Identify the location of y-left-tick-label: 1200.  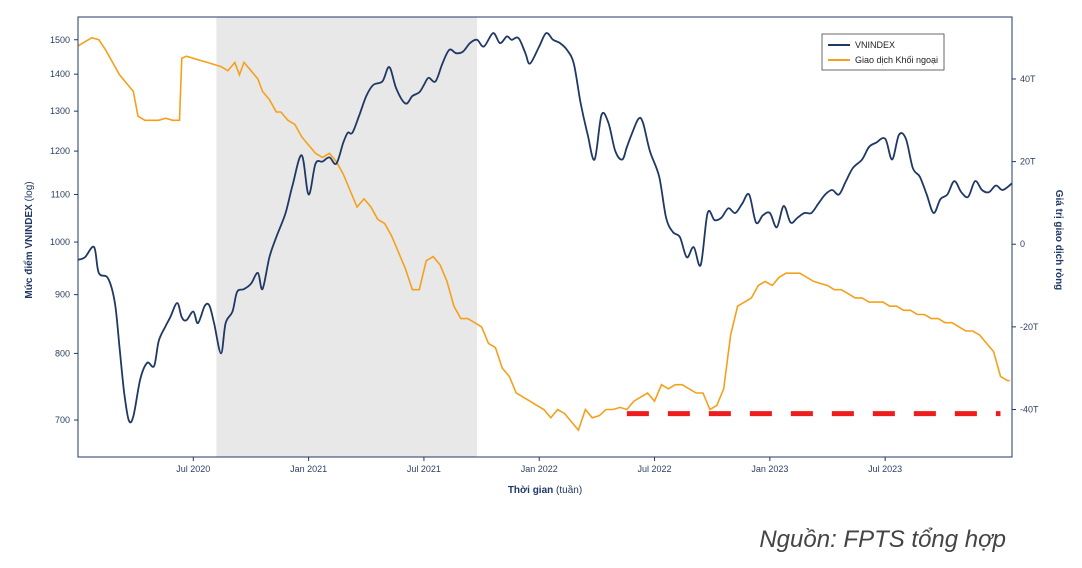
(60, 151).